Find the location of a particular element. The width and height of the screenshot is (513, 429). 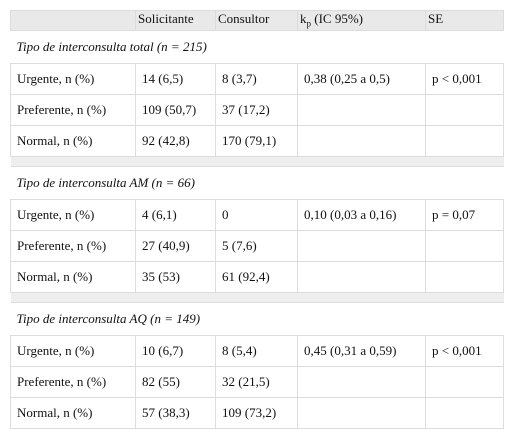

cell: 14 (6,5) is located at coordinates (175, 79).